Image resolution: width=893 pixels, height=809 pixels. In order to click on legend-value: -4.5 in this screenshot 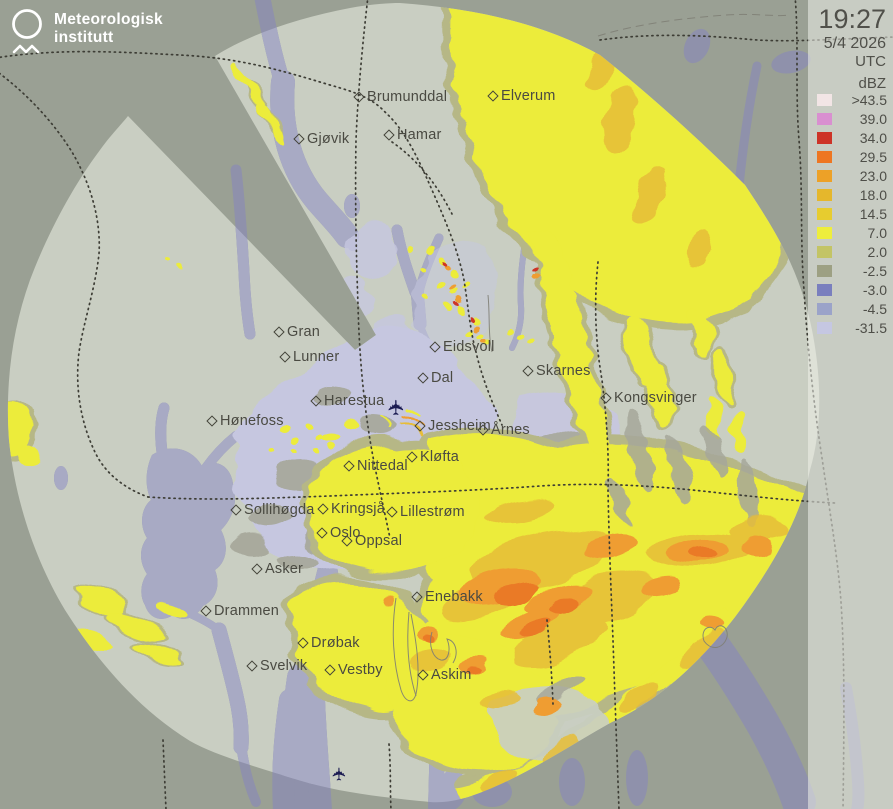, I will do `click(874, 308)`.